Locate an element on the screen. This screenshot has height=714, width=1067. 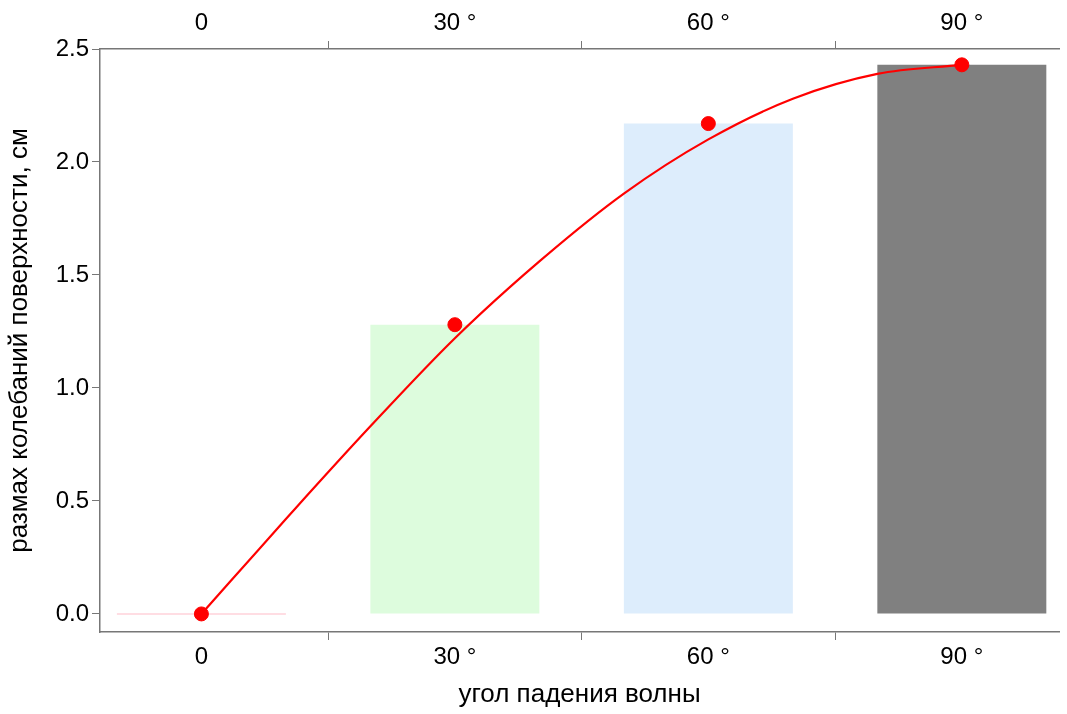
x-axis-title: угол падения волны is located at coordinates (579, 692).